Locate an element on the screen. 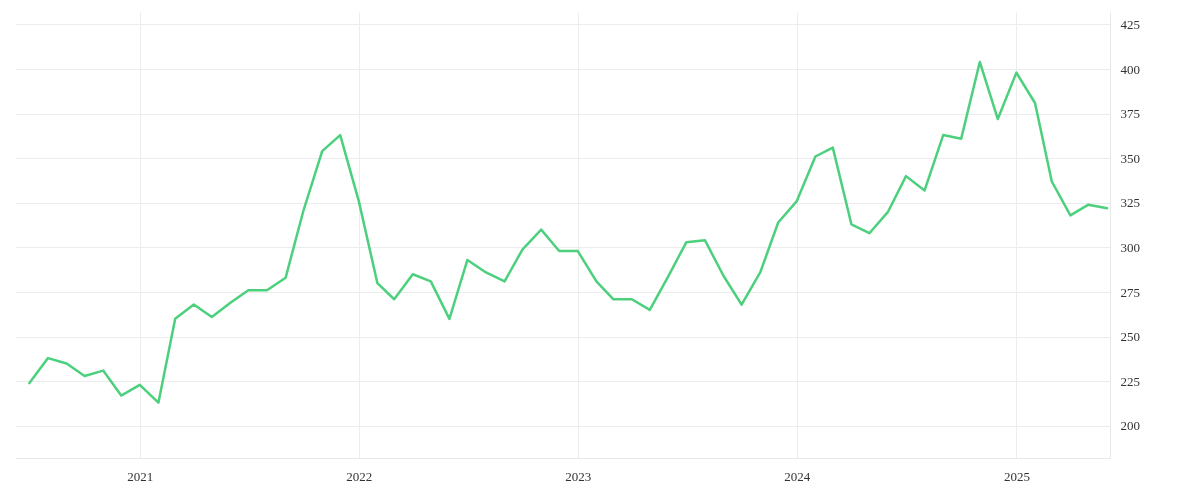 Image resolution: width=1200 pixels, height=500 pixels. x-tick-label: 2023 is located at coordinates (578, 476).